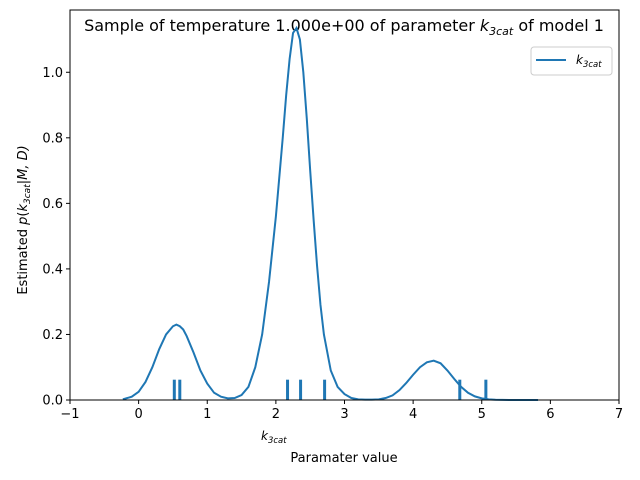  I want to click on legend: k3cat, so click(571, 61).